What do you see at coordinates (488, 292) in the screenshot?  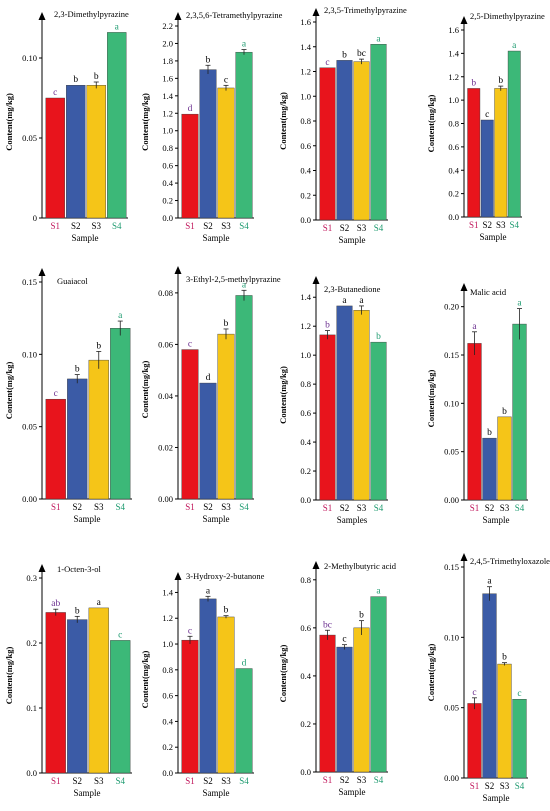 I see `chart-title: Malic acid` at bounding box center [488, 292].